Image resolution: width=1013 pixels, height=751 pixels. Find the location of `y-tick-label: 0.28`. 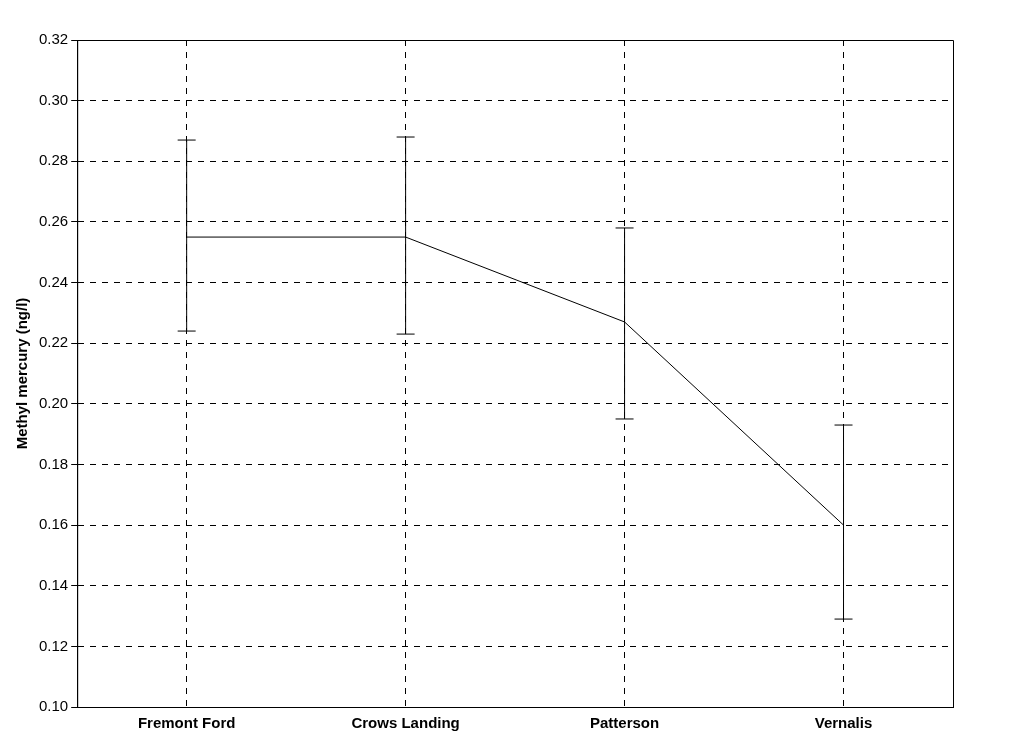

y-tick-label: 0.28 is located at coordinates (53, 160).